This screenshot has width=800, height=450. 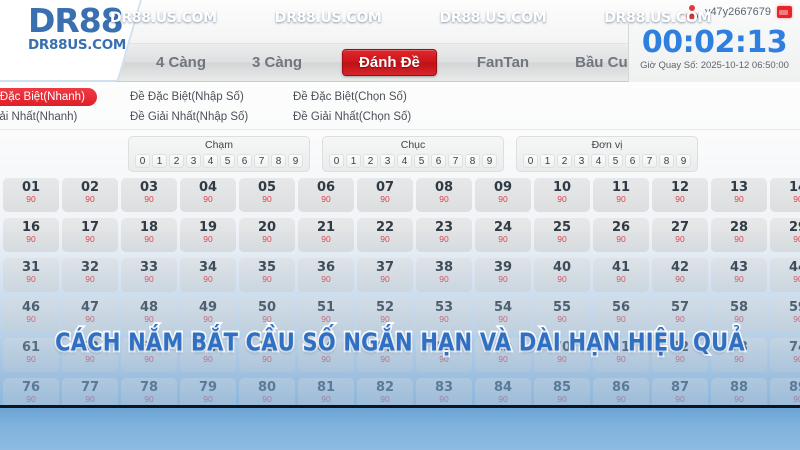 I want to click on number-cell: 47 90, so click(x=90, y=314).